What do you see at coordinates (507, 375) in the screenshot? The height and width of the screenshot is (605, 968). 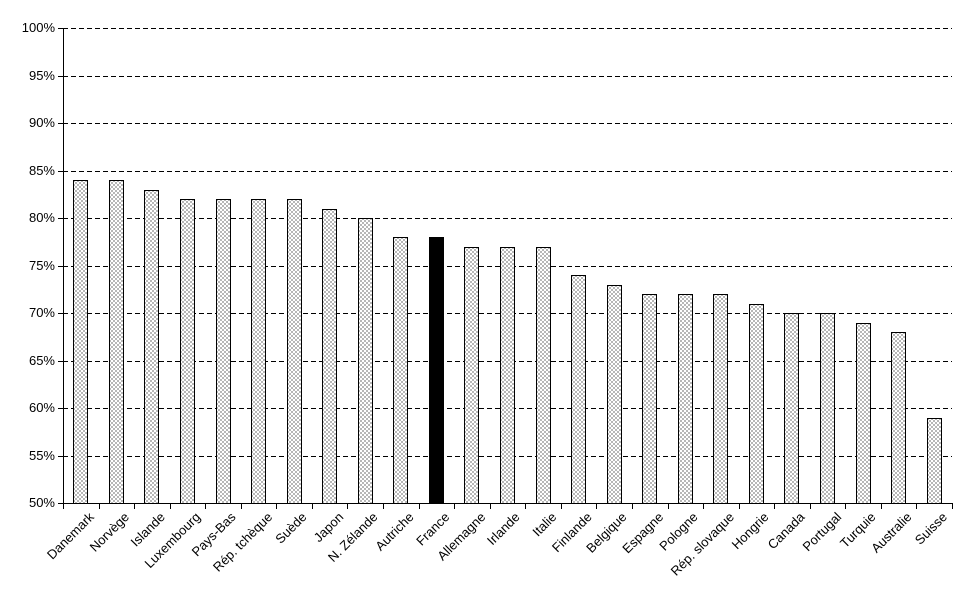 I see `bar-Irlande` at bounding box center [507, 375].